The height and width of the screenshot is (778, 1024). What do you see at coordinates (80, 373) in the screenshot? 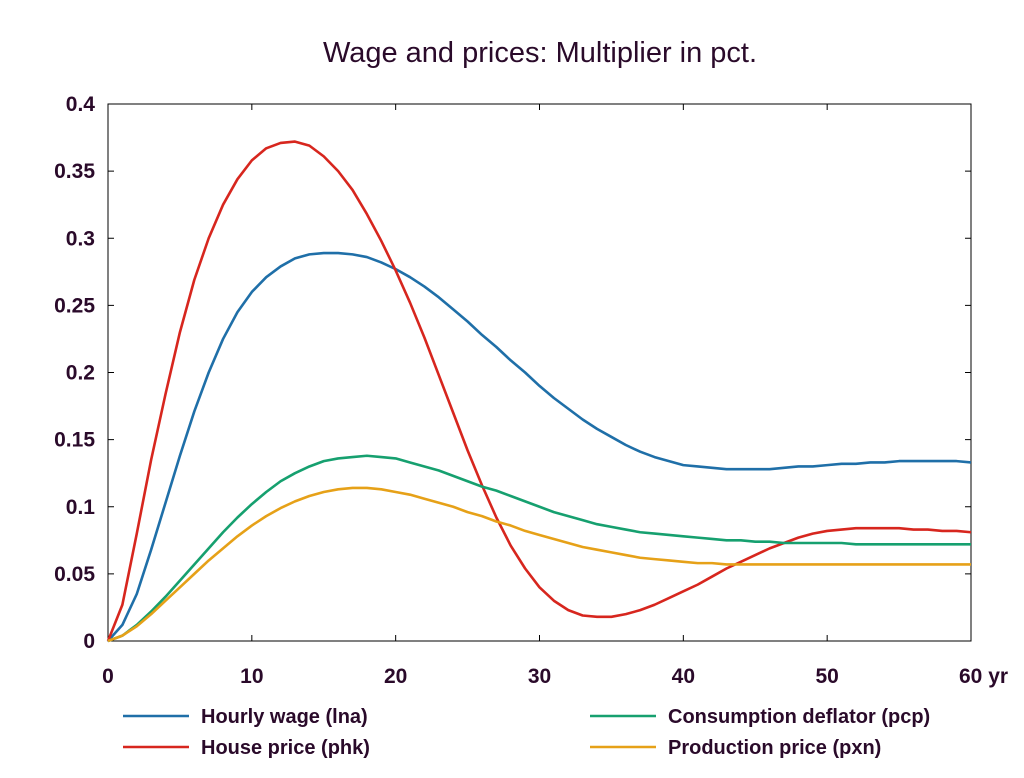
I see `y-tick-label: 0.2` at bounding box center [80, 373].